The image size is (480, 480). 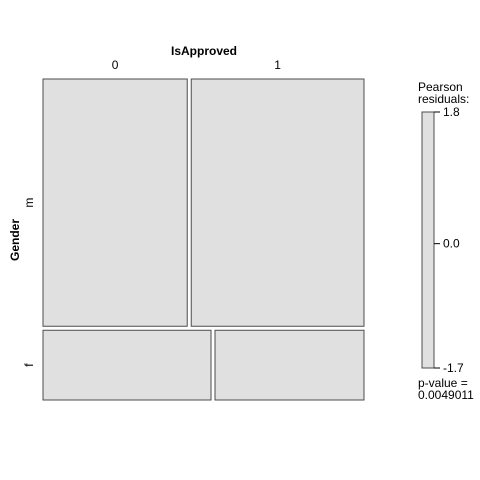 What do you see at coordinates (443, 383) in the screenshot?
I see `p-value-label: p-value =` at bounding box center [443, 383].